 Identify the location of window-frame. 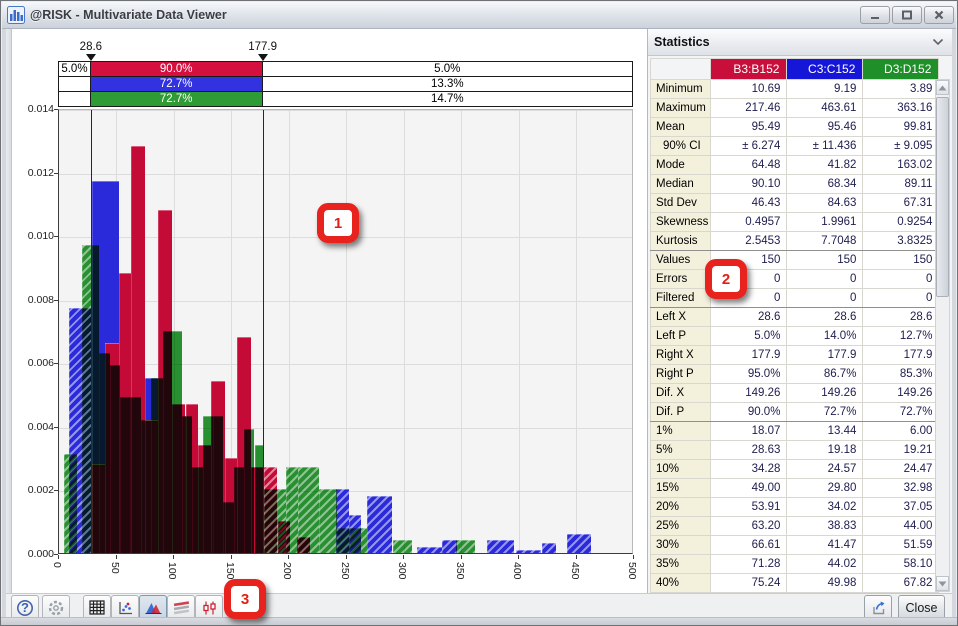
(479, 621).